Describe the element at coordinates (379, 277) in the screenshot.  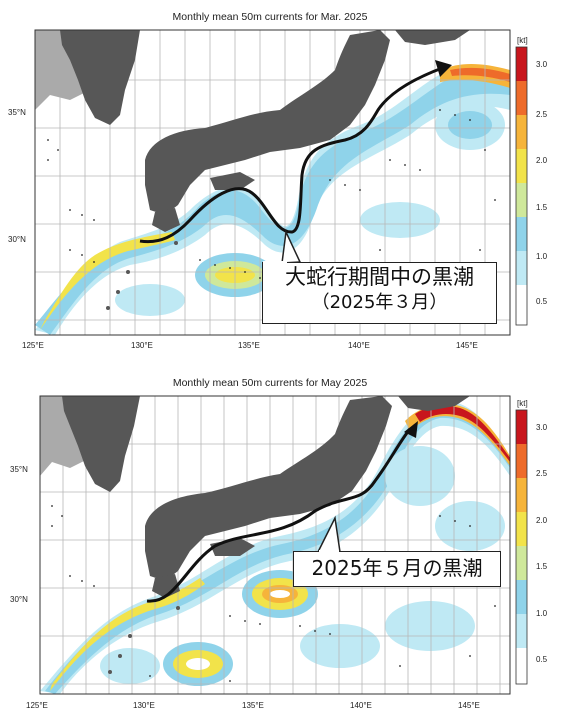
I see `callout-line1: 大蛇行期間中の黒潮` at that location.